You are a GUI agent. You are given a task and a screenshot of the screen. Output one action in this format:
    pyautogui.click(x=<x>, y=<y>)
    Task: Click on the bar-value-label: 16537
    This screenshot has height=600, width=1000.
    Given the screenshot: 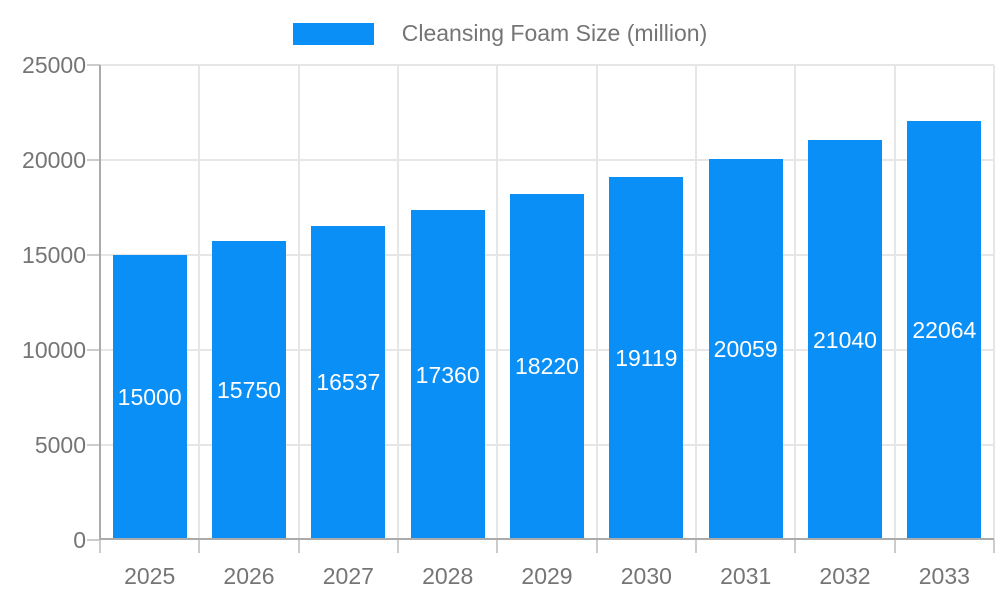 What is the action you would take?
    pyautogui.click(x=348, y=382)
    